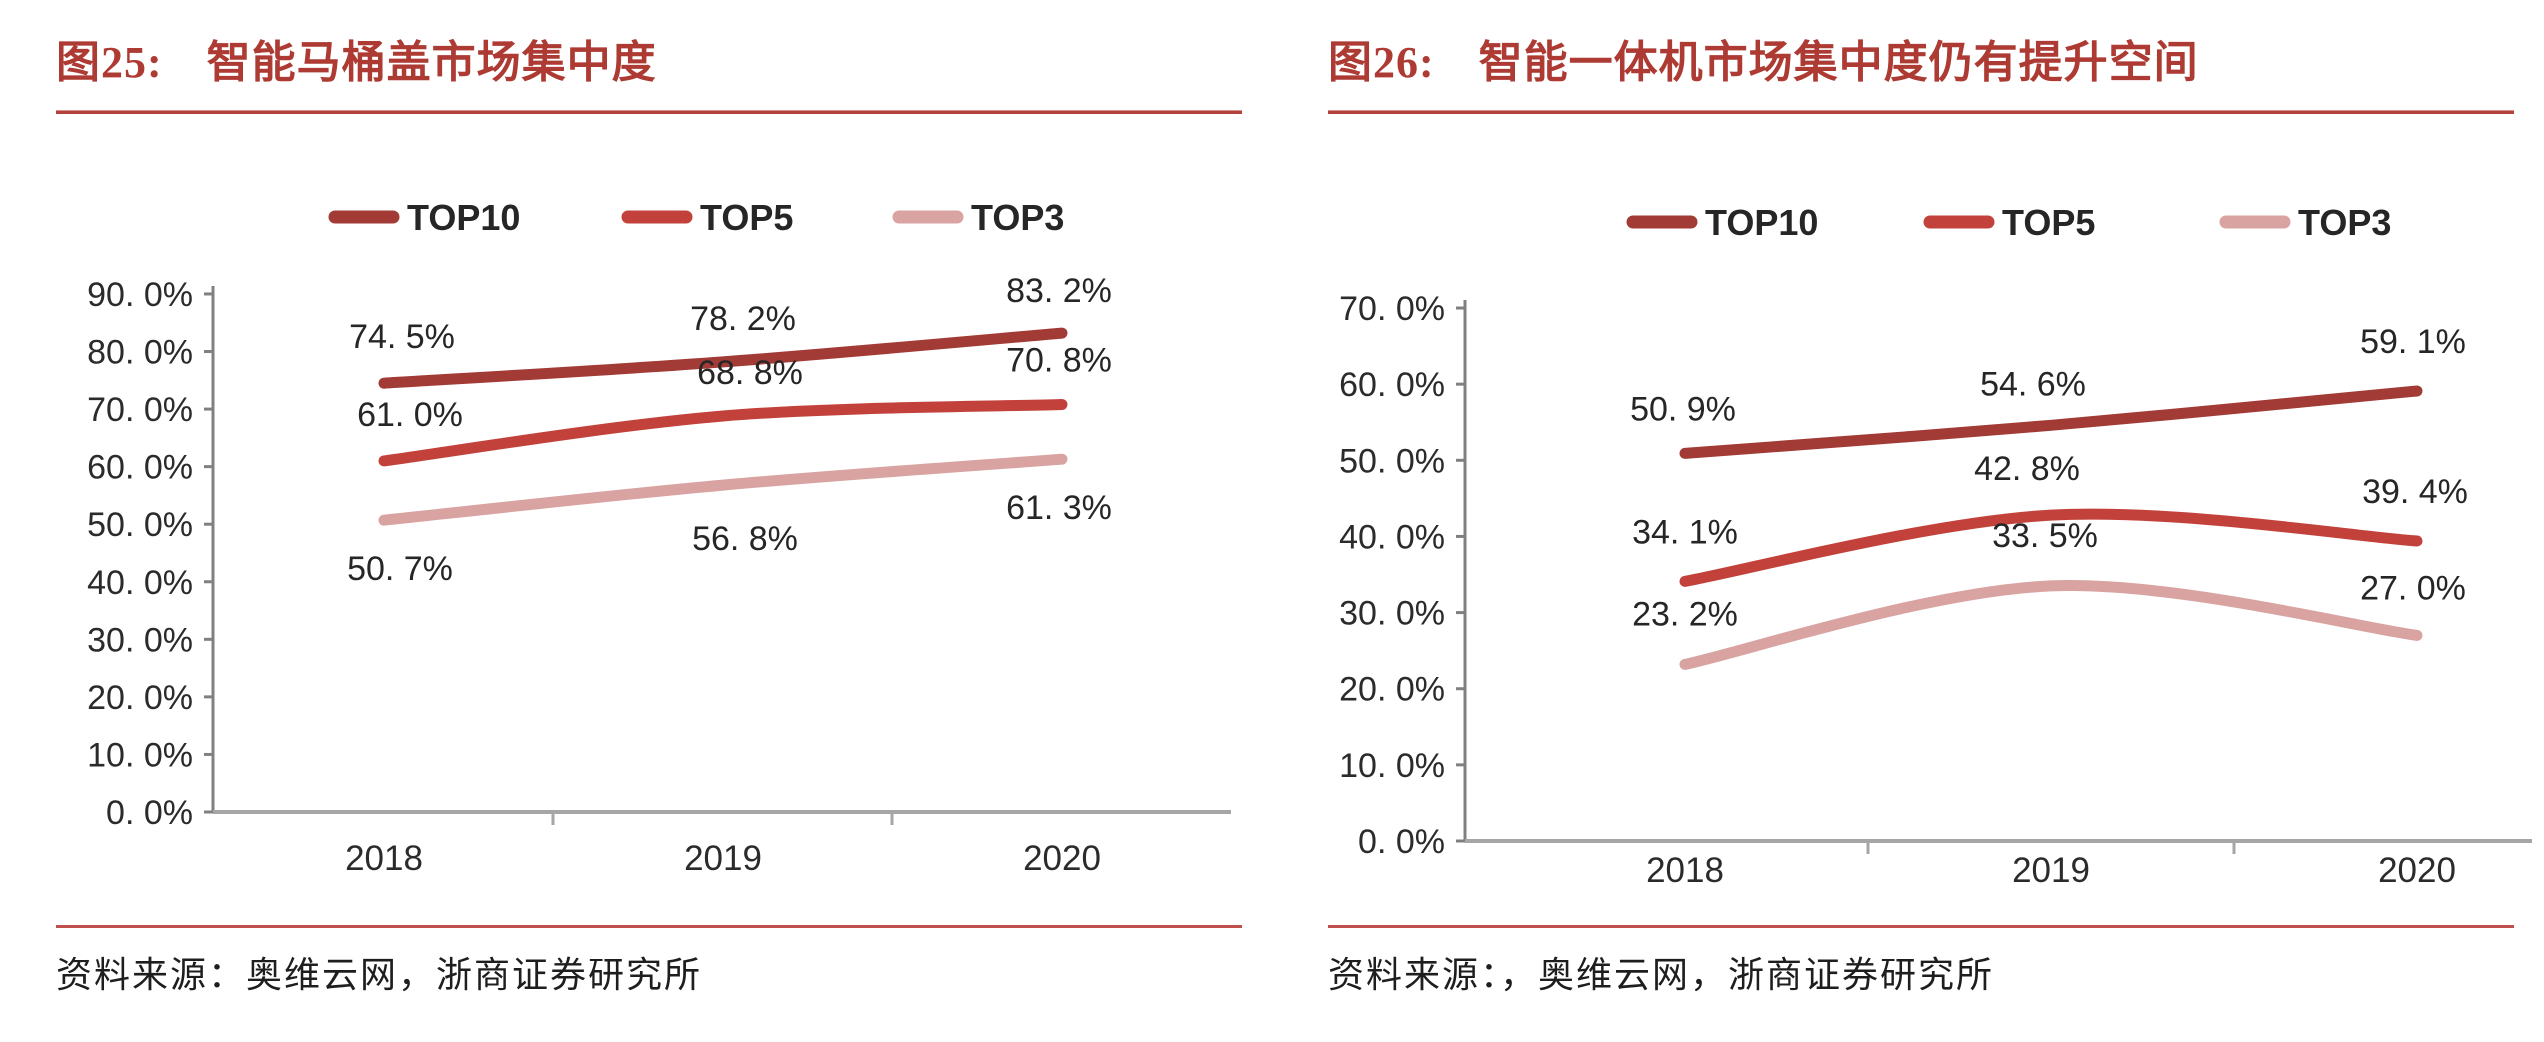 The height and width of the screenshot is (1042, 2544). I want to click on data-label: 83. 2%, so click(1059, 291).